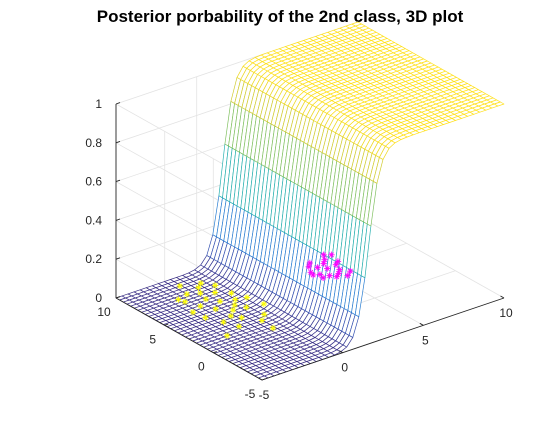 The width and height of the screenshot is (560, 425). I want to click on z-tick-label: 1, so click(98, 104).